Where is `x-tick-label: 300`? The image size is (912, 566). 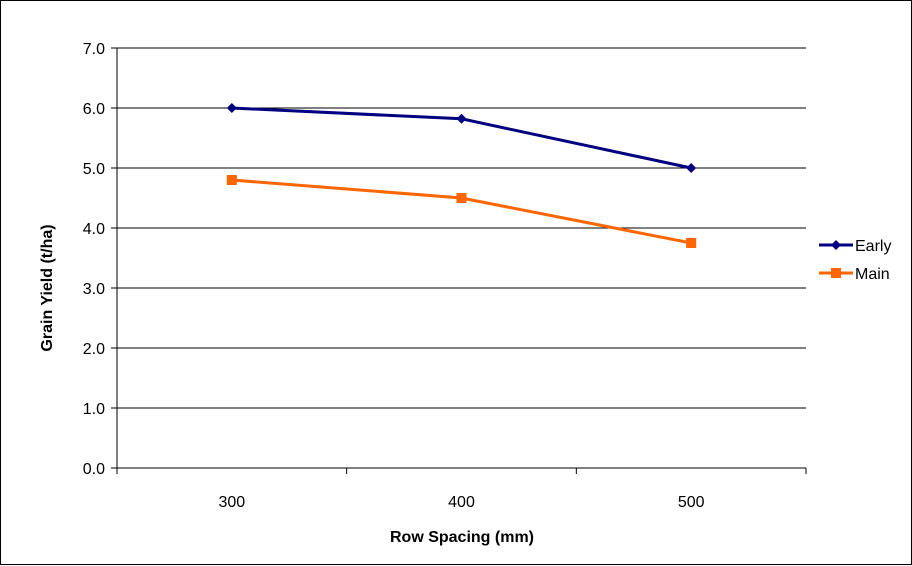 x-tick-label: 300 is located at coordinates (231, 502).